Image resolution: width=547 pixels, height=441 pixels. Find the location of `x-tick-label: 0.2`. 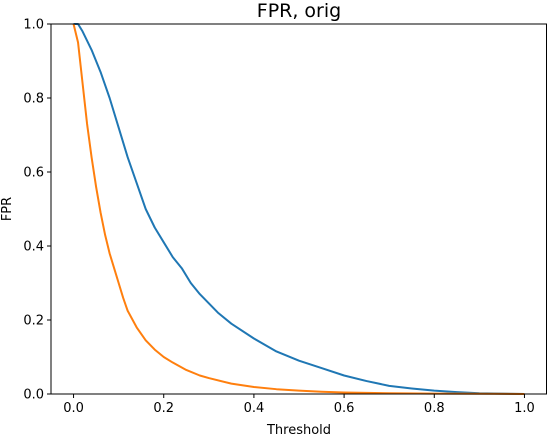

x-tick-label: 0.2 is located at coordinates (163, 408).